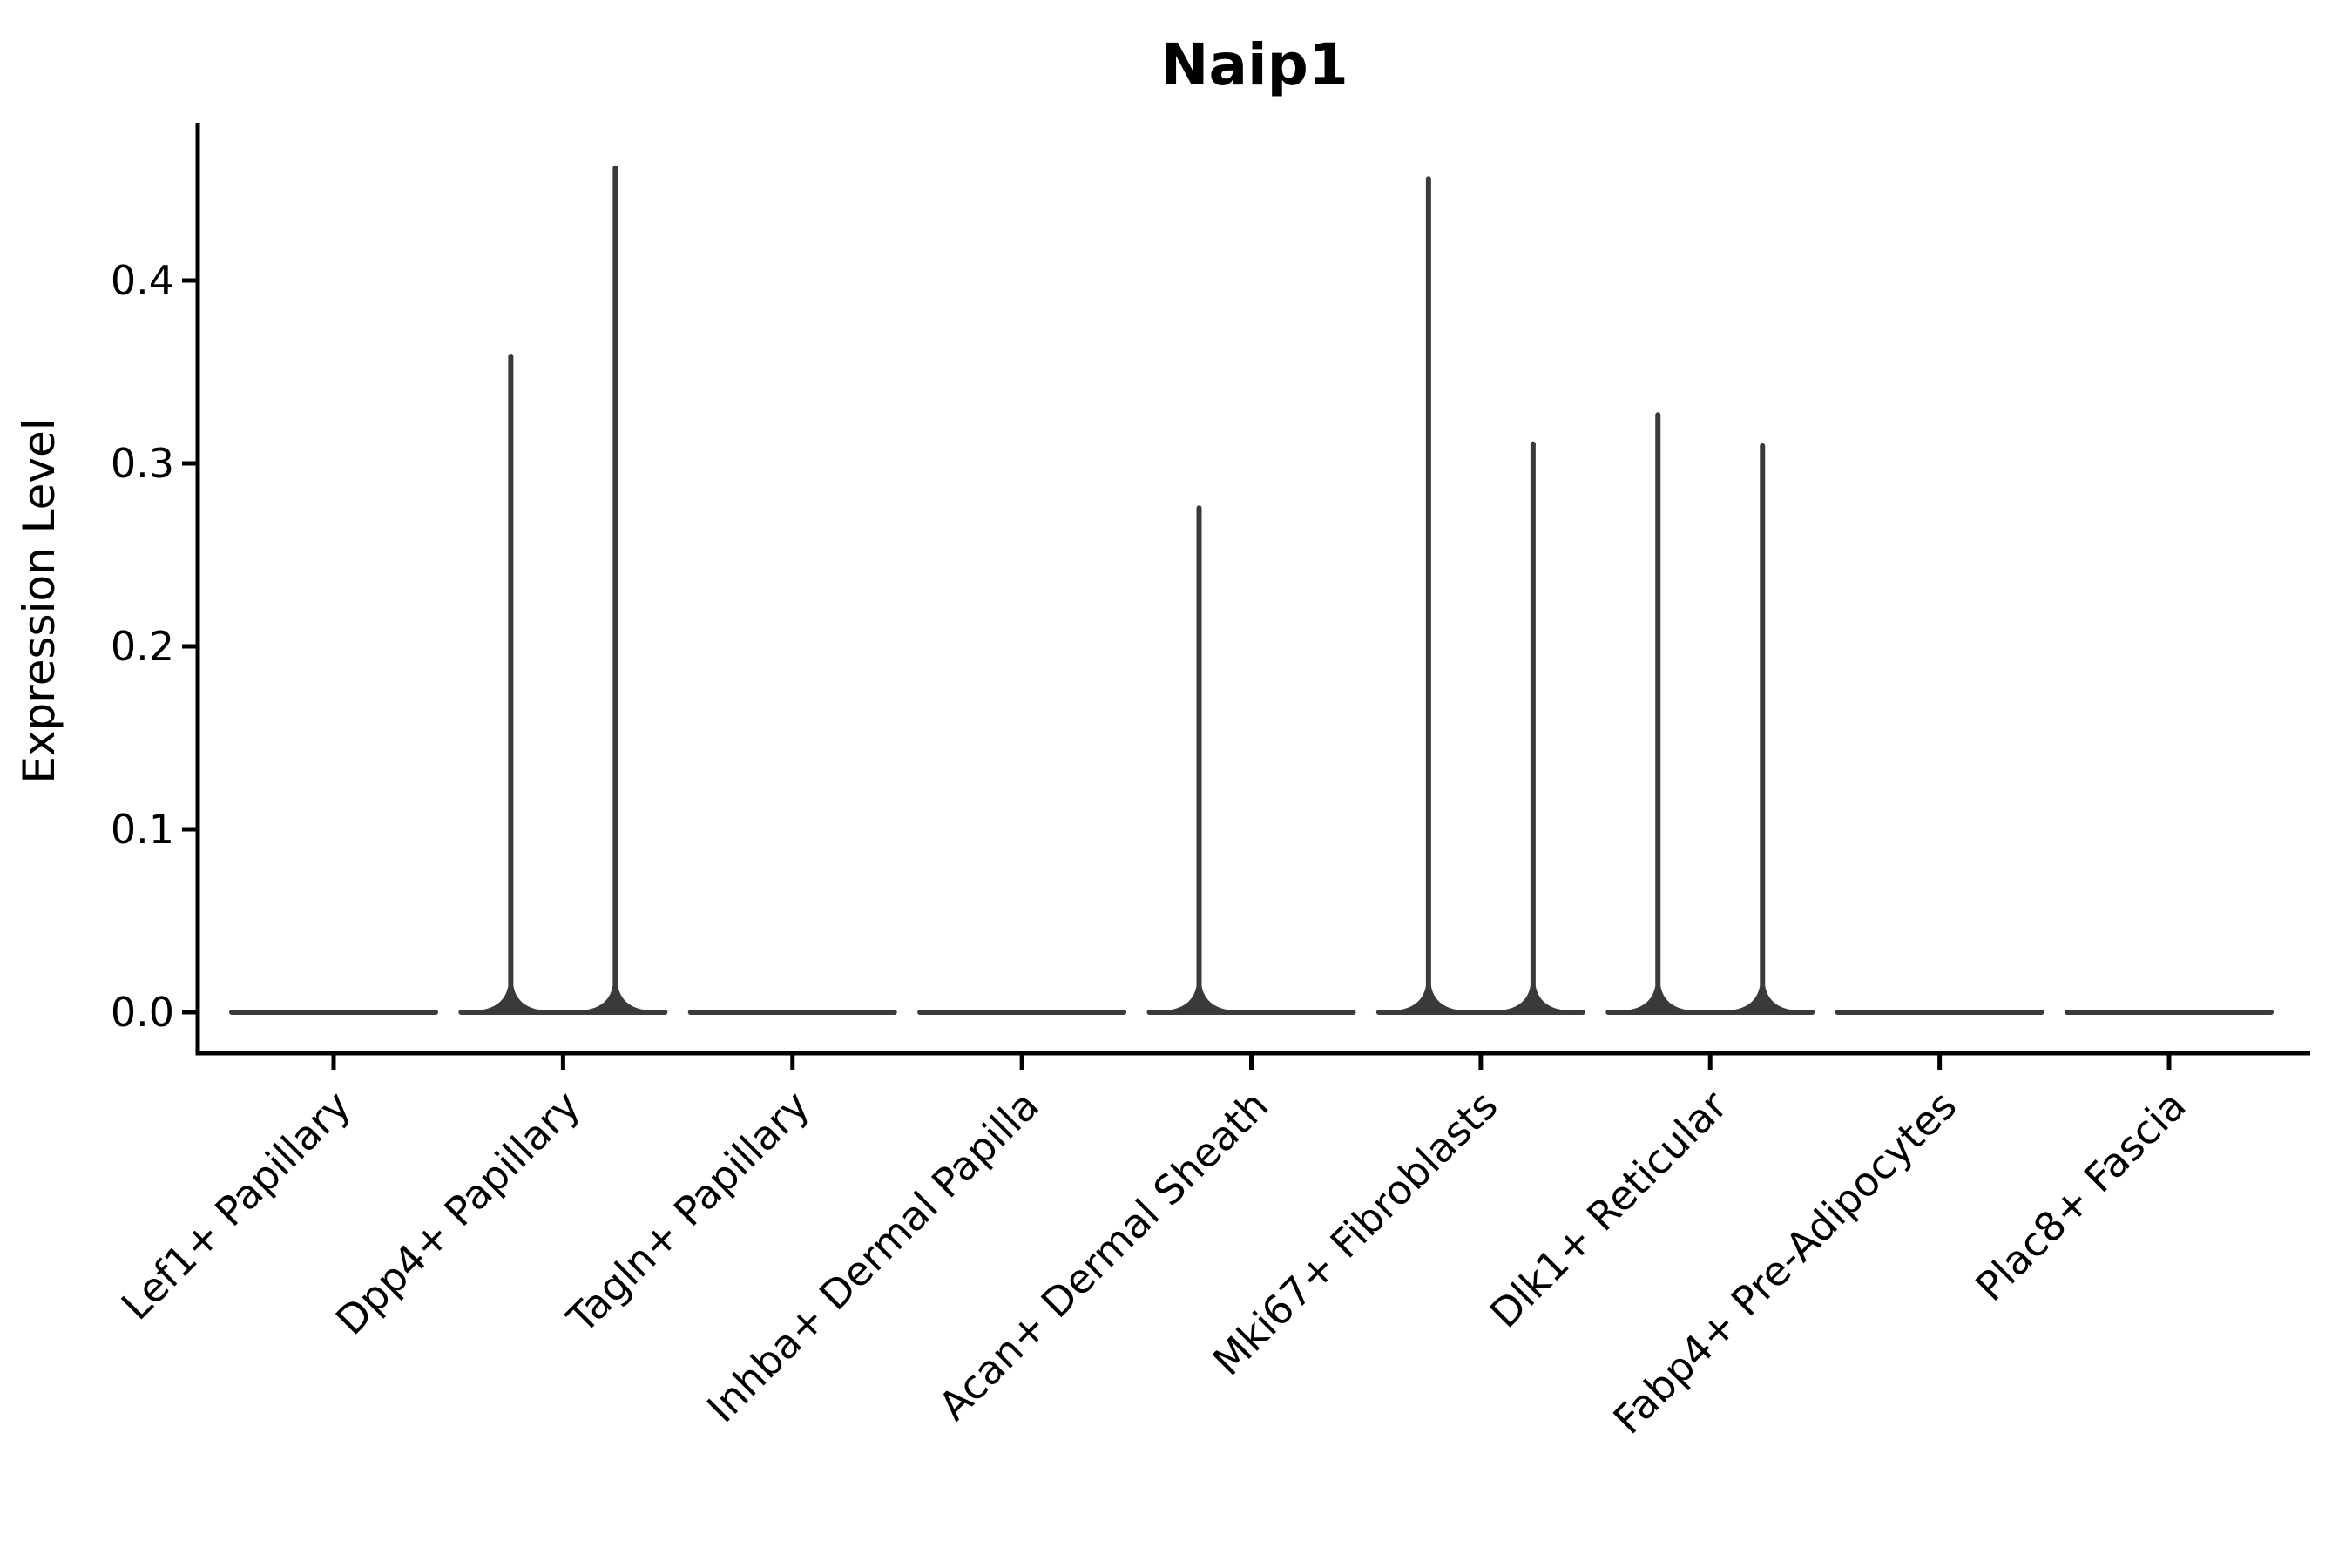 The width and height of the screenshot is (2352, 1568). I want to click on y-tick-label: 0.2, so click(142, 646).